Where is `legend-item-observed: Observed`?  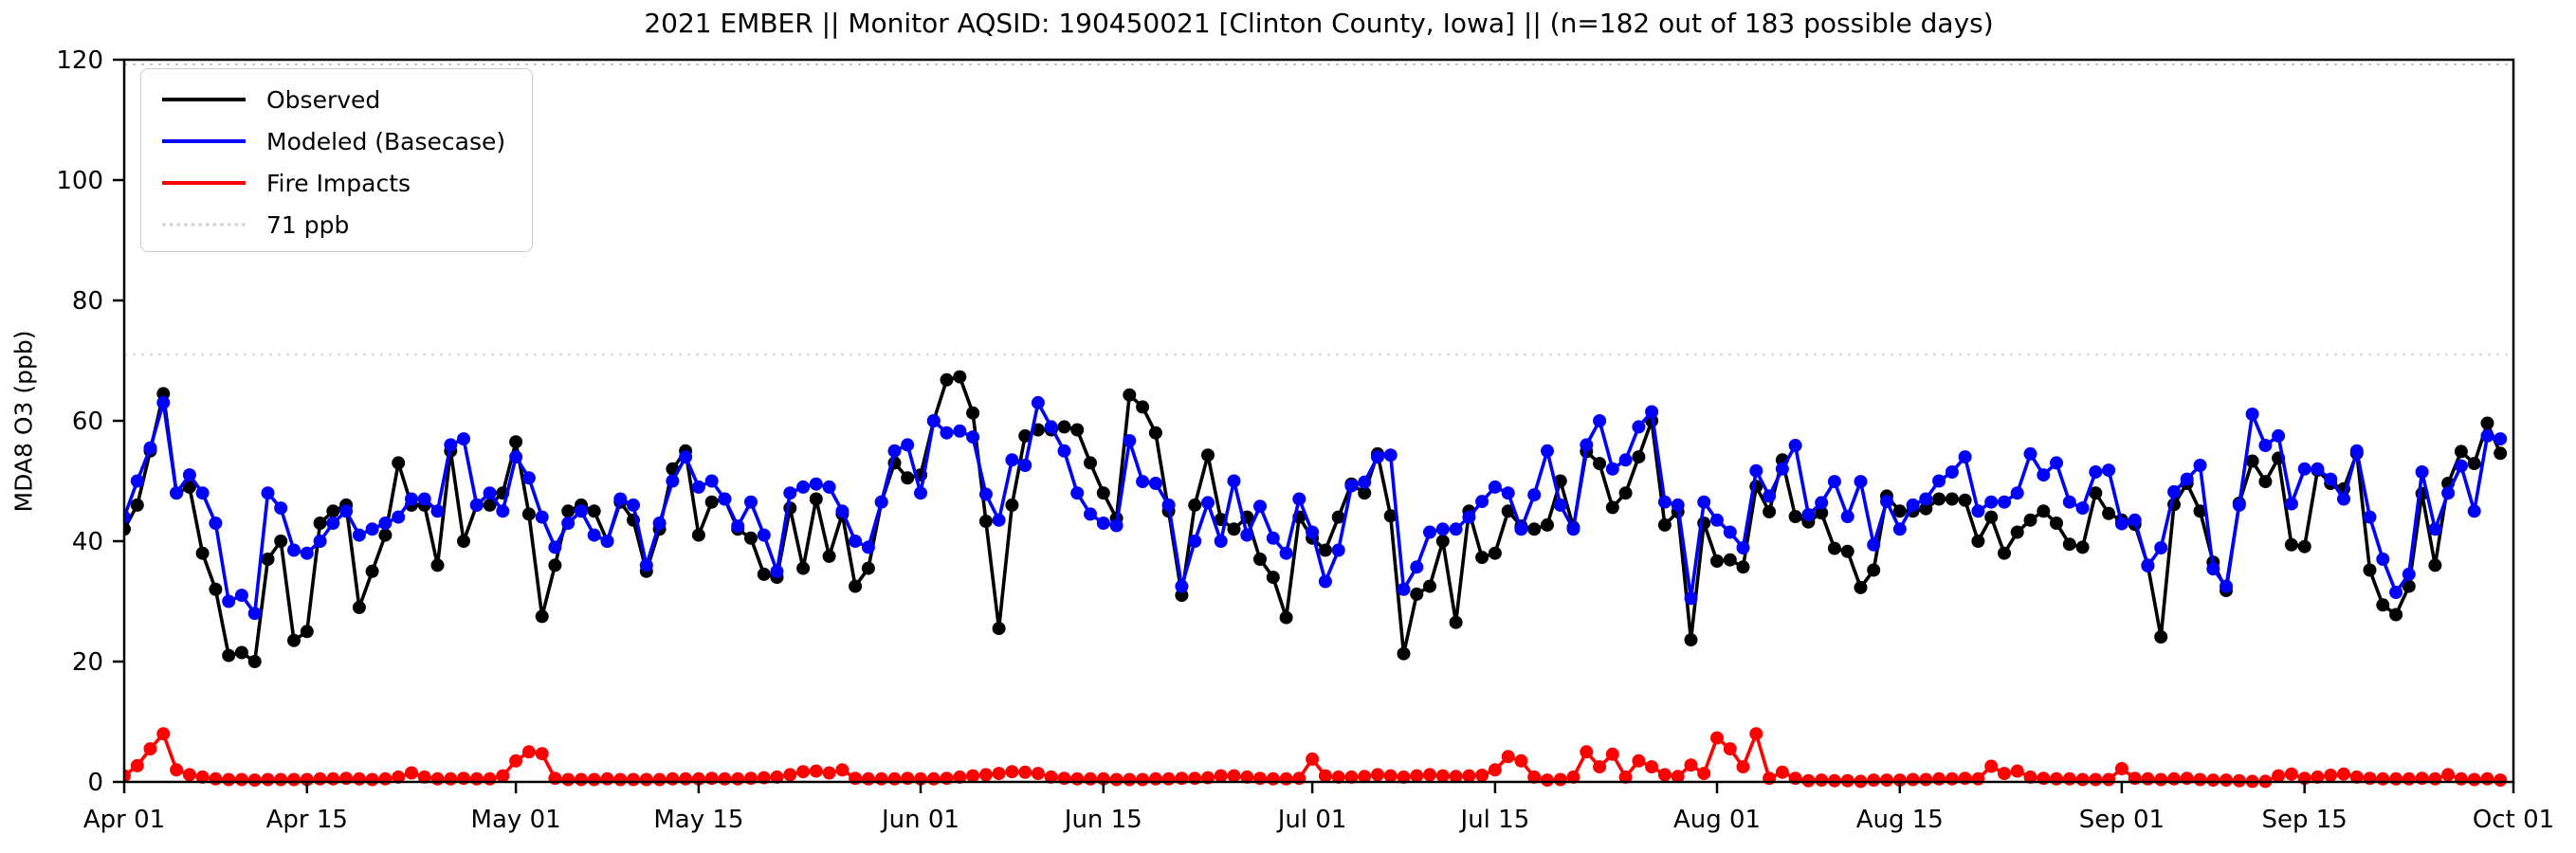 legend-item-observed: Observed is located at coordinates (336, 99).